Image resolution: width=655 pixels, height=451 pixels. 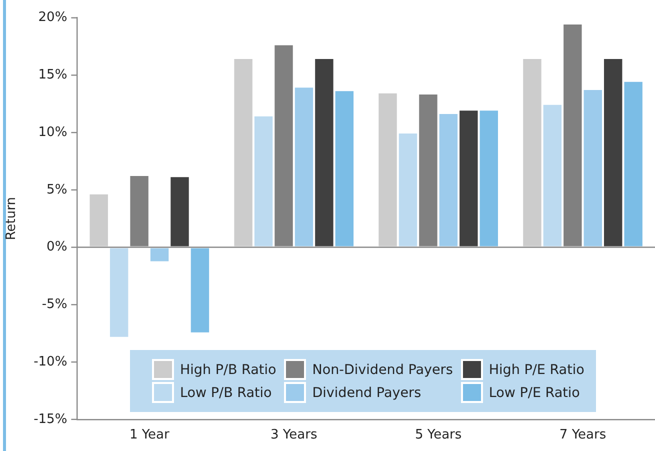 I want to click on x-tick-label: 5 Years, so click(x=438, y=435).